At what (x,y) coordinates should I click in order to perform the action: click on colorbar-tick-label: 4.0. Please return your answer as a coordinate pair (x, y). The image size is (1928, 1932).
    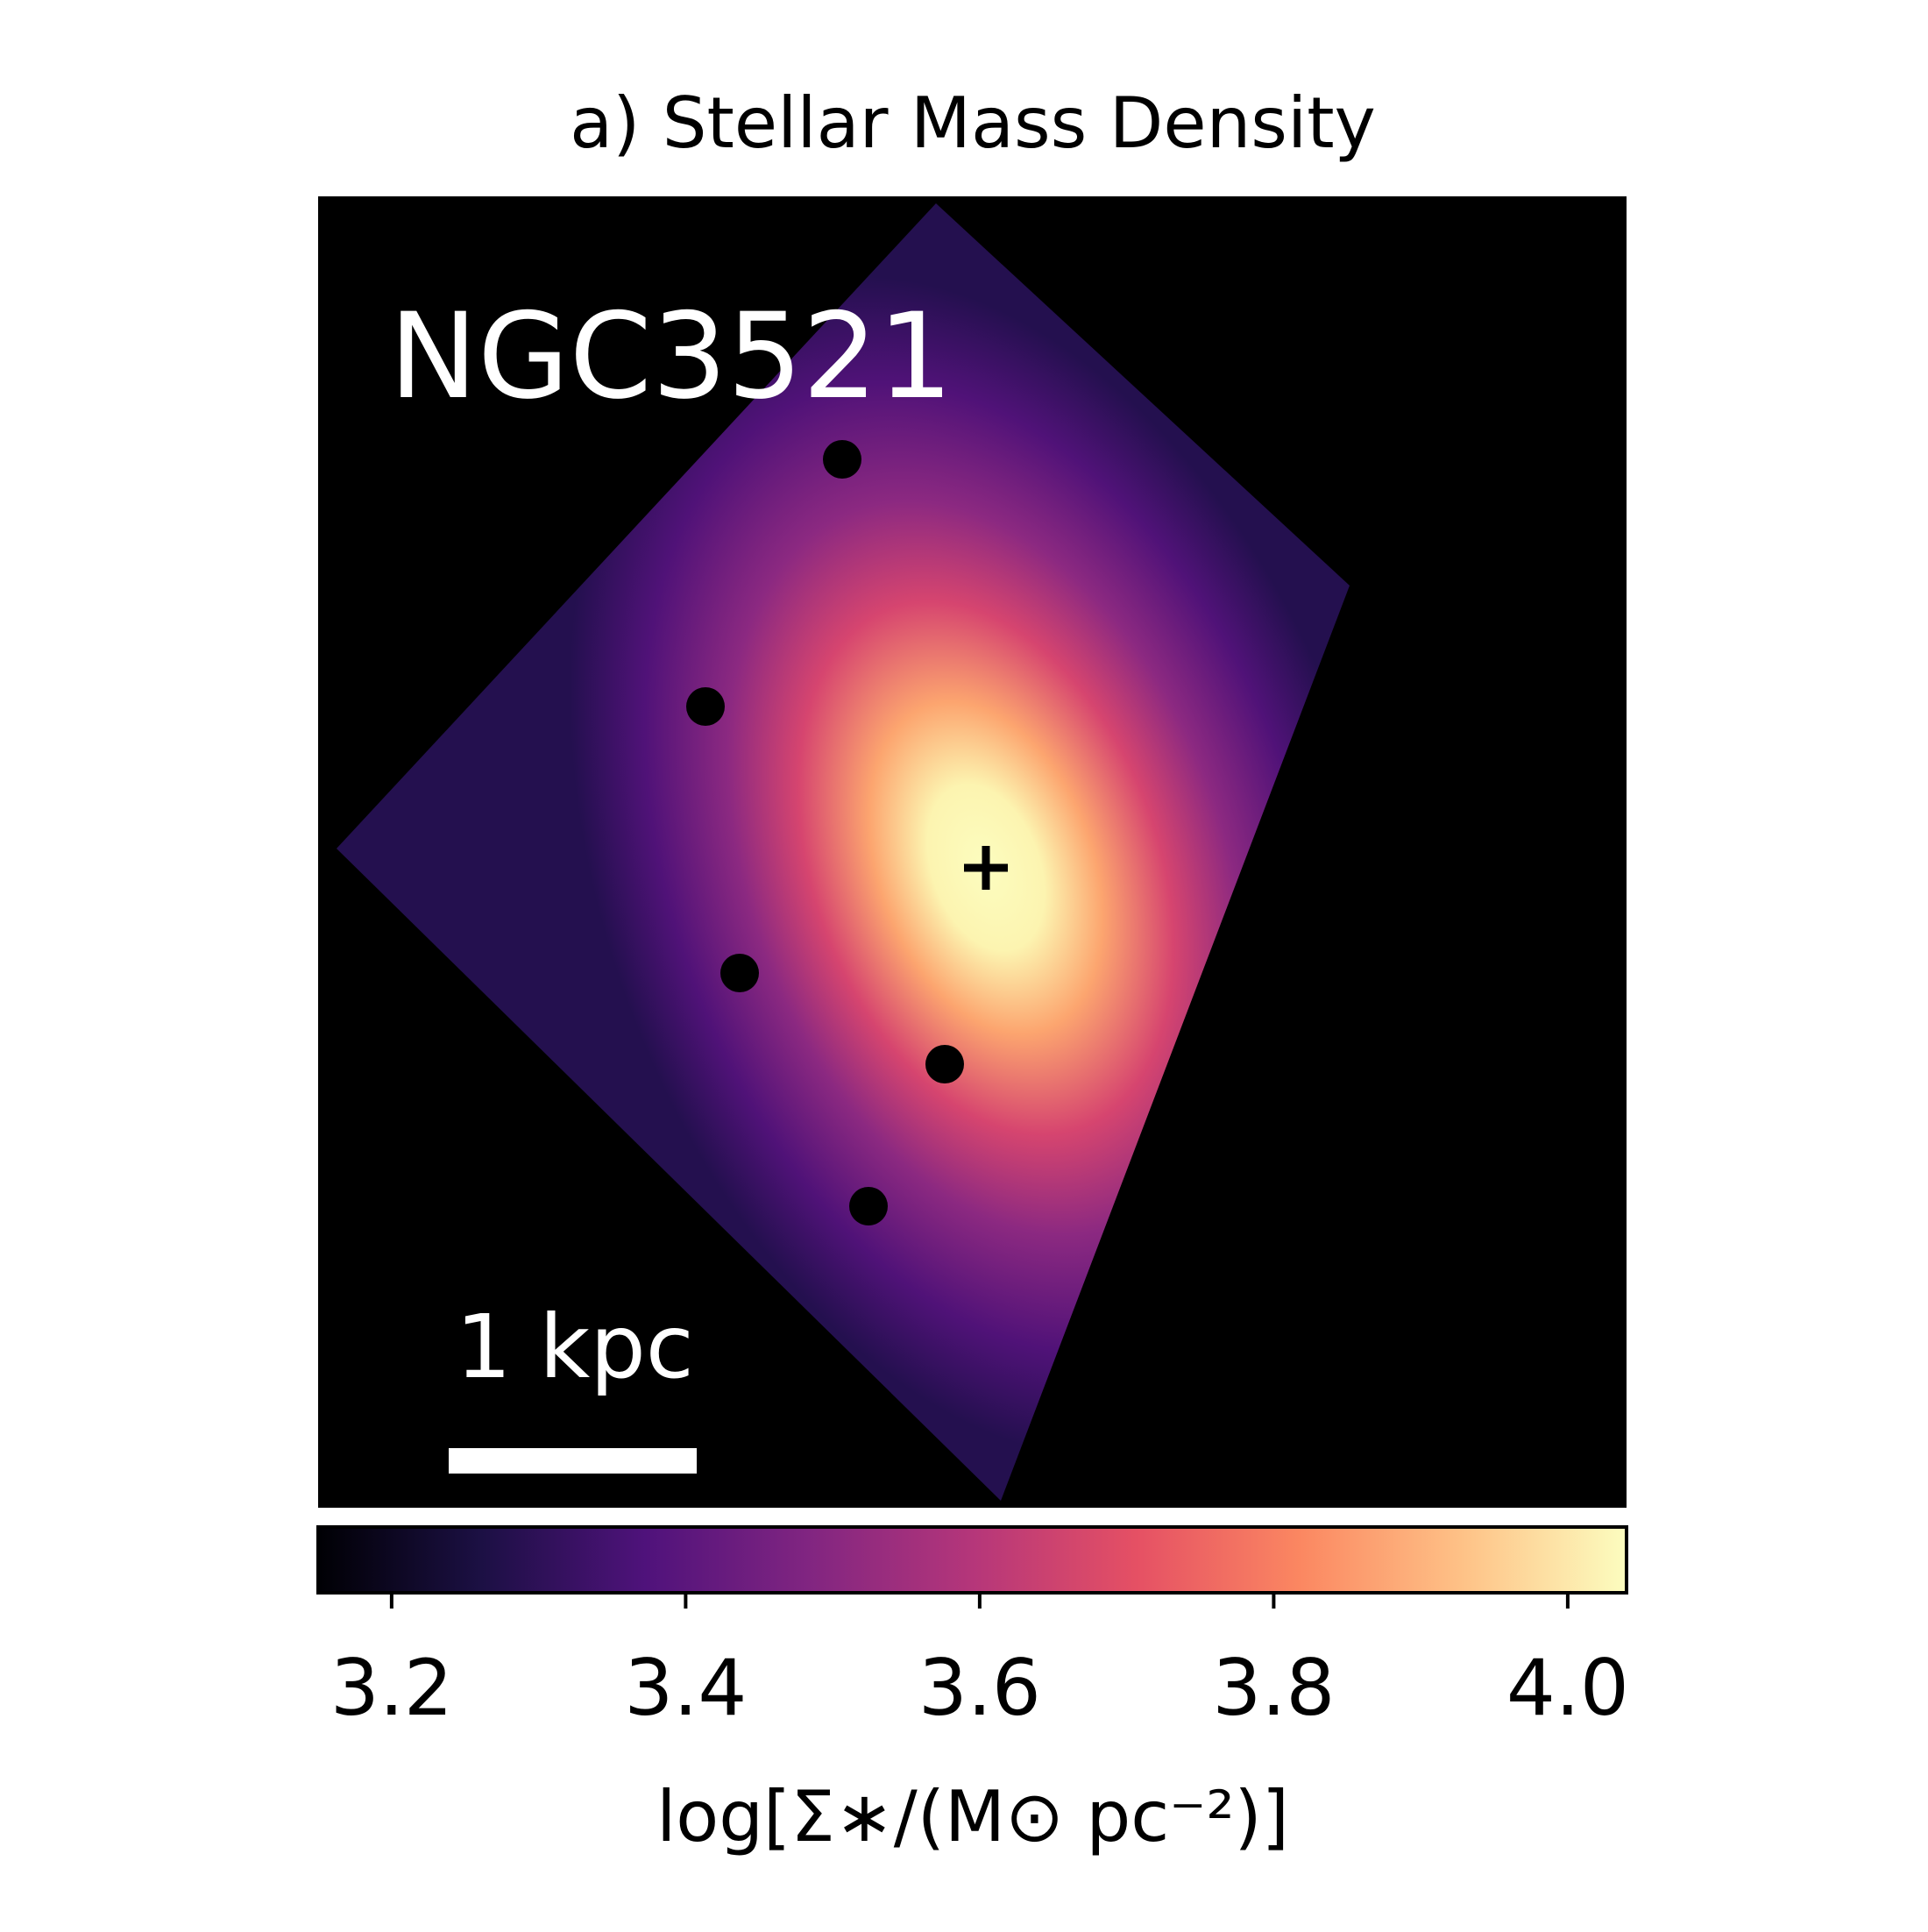
    Looking at the image, I should click on (1567, 1688).